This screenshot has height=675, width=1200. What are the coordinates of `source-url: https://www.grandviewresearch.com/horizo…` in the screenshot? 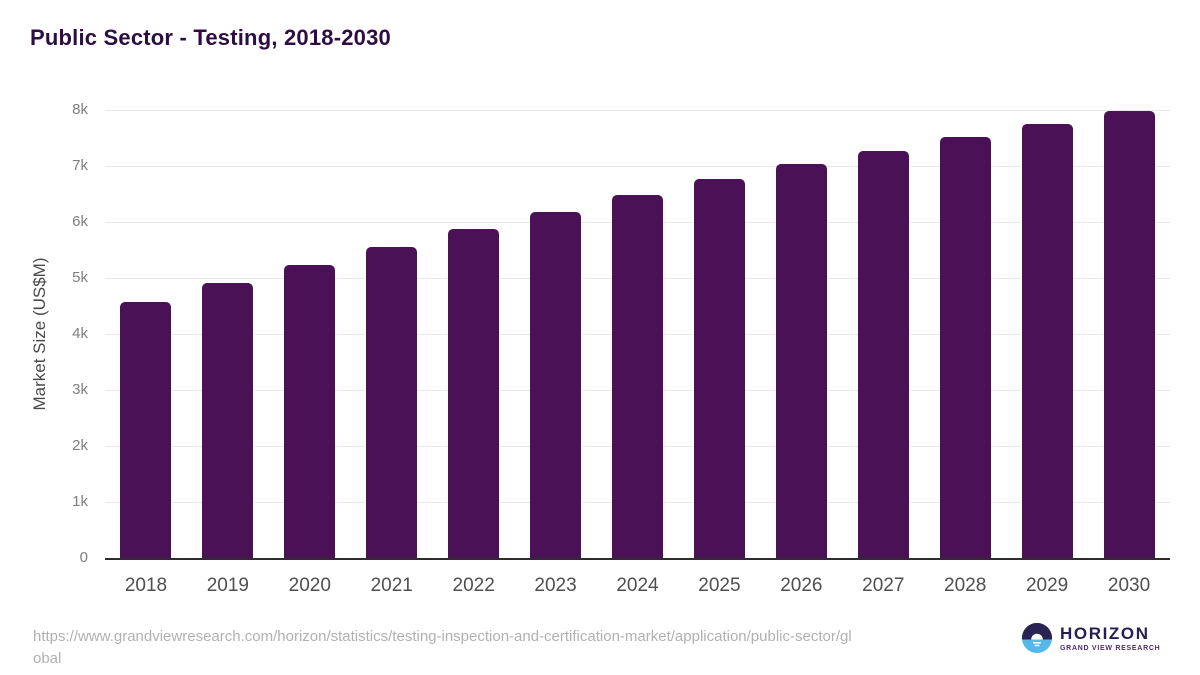 It's located at (483, 648).